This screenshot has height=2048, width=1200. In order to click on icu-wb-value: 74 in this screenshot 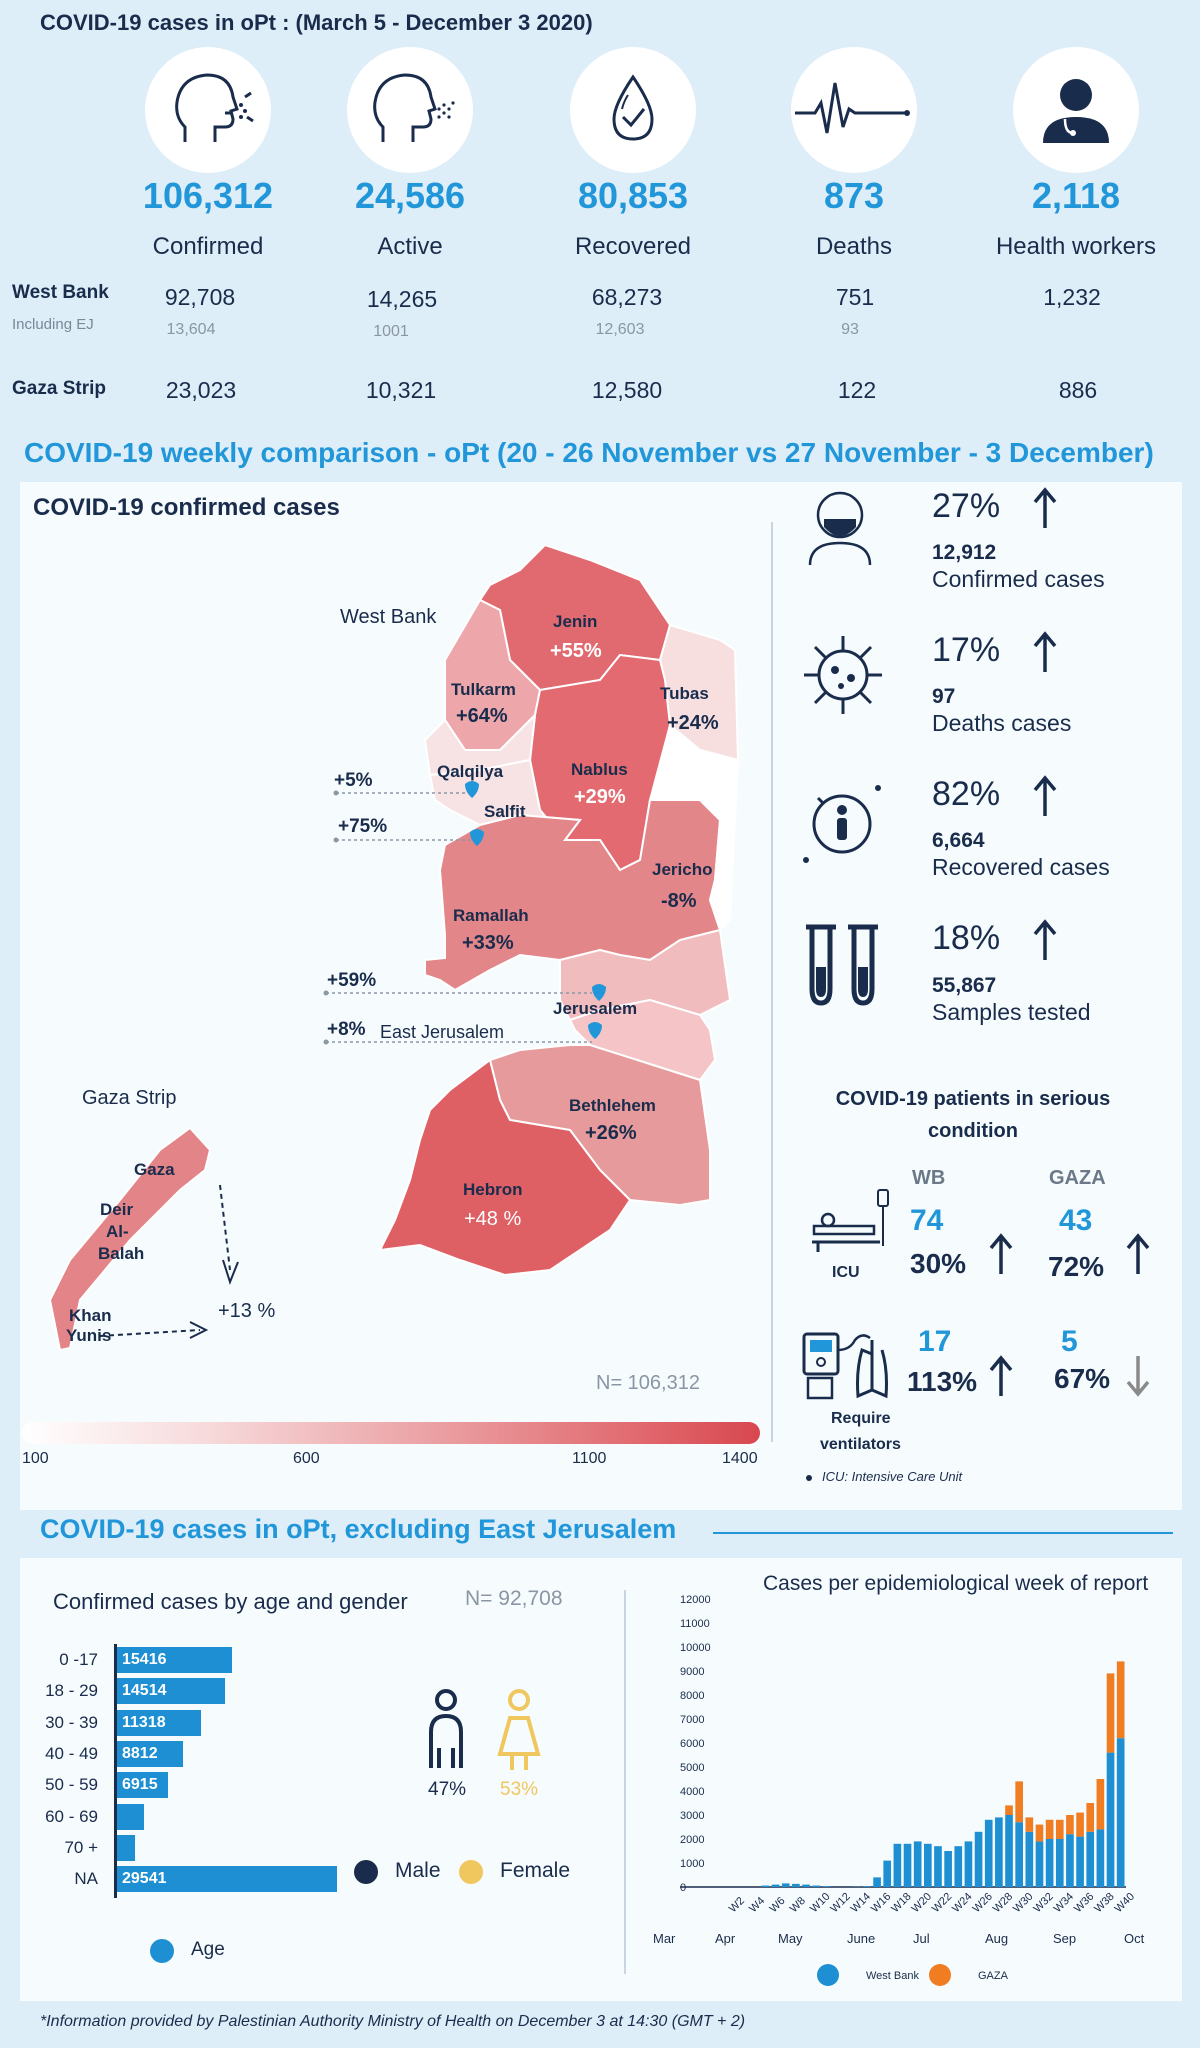, I will do `click(927, 1220)`.